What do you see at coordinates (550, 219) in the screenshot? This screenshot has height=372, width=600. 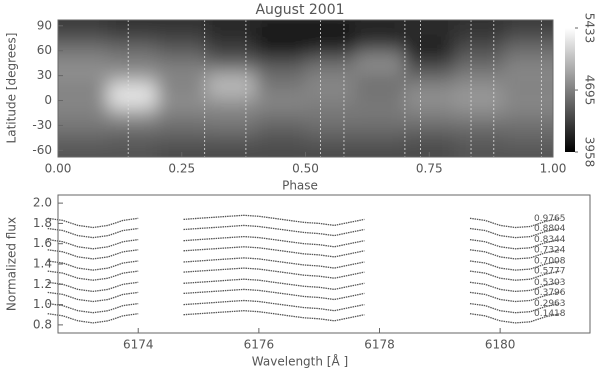 I see `phase-label: 0.9765` at bounding box center [550, 219].